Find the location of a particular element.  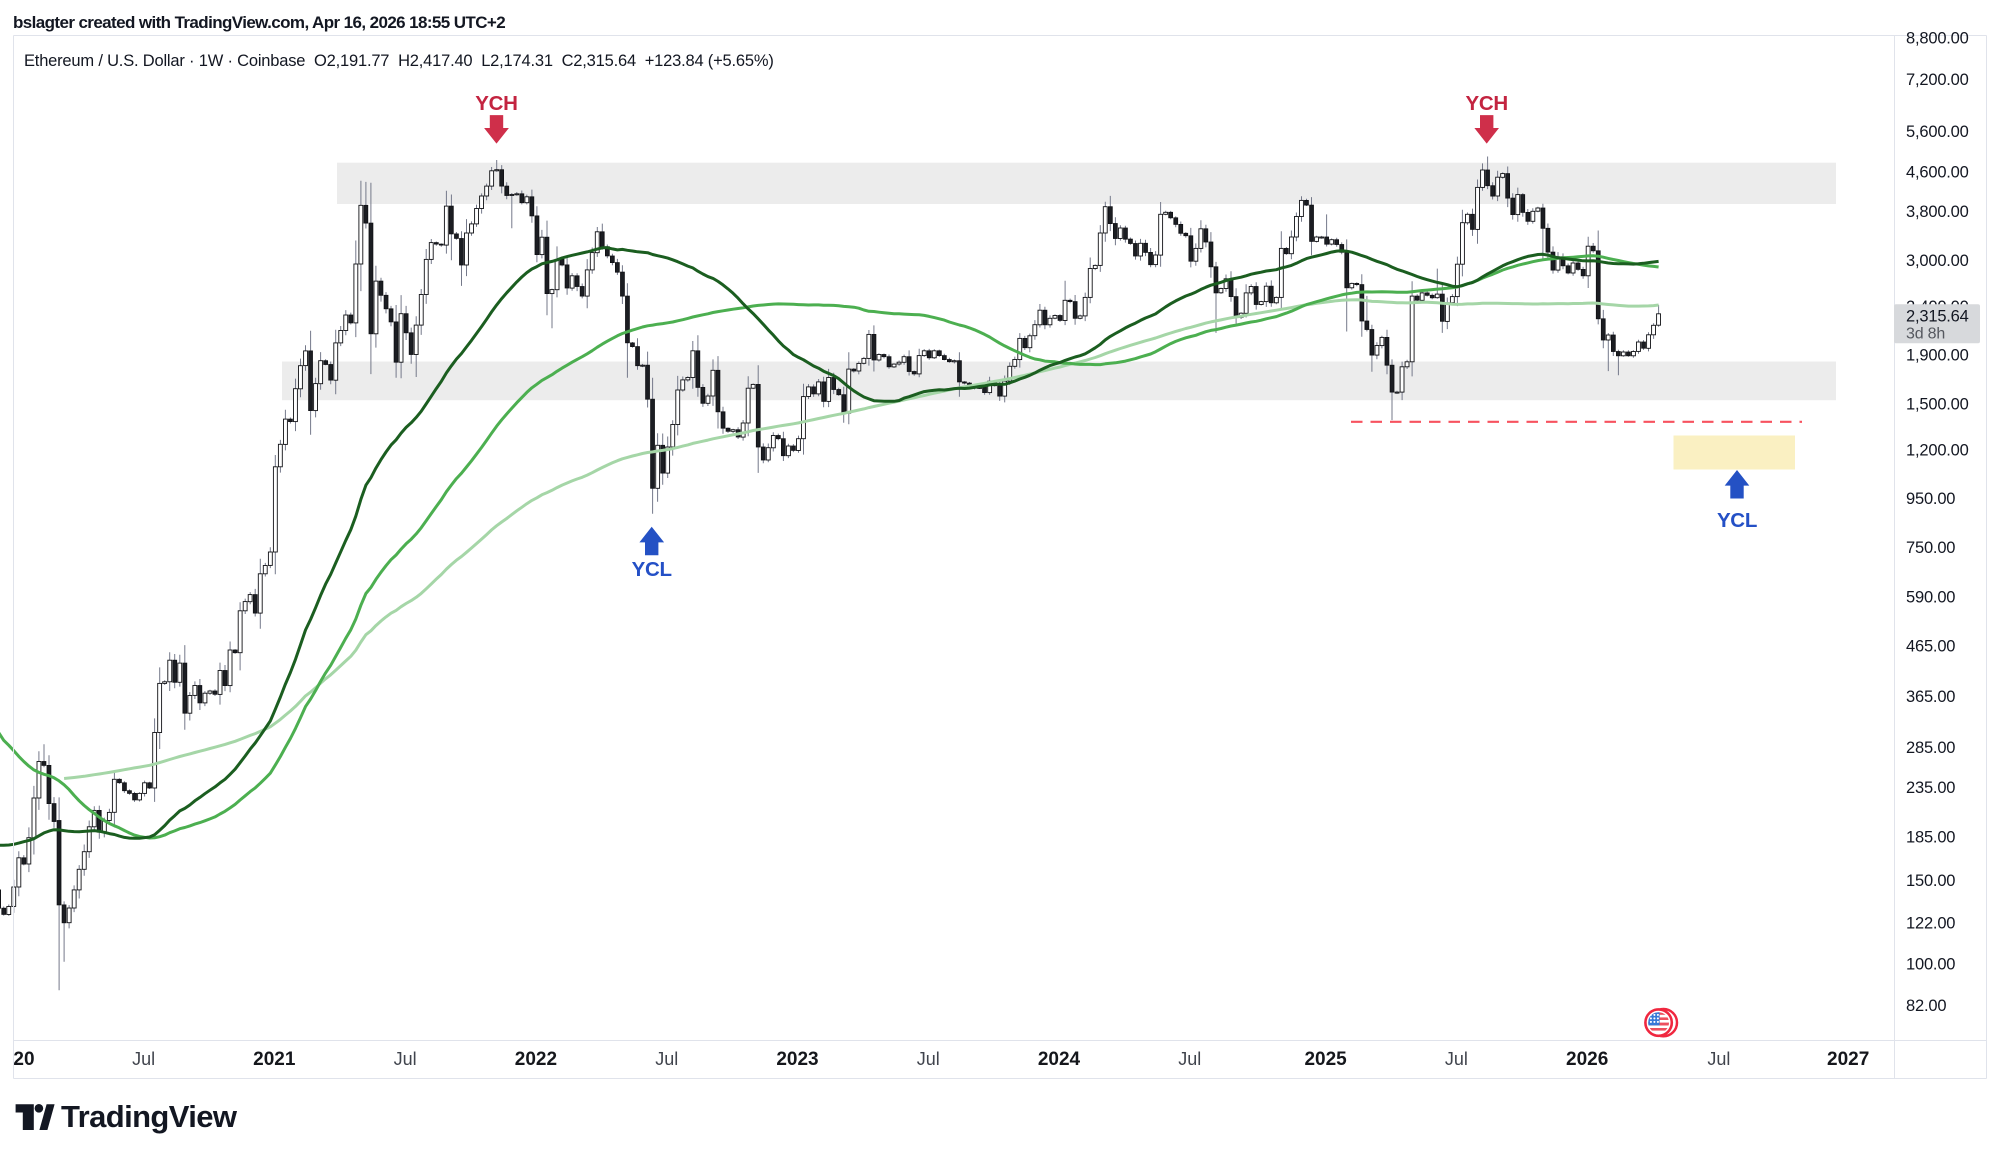

svg-text: 750.00 is located at coordinates (1930, 548).